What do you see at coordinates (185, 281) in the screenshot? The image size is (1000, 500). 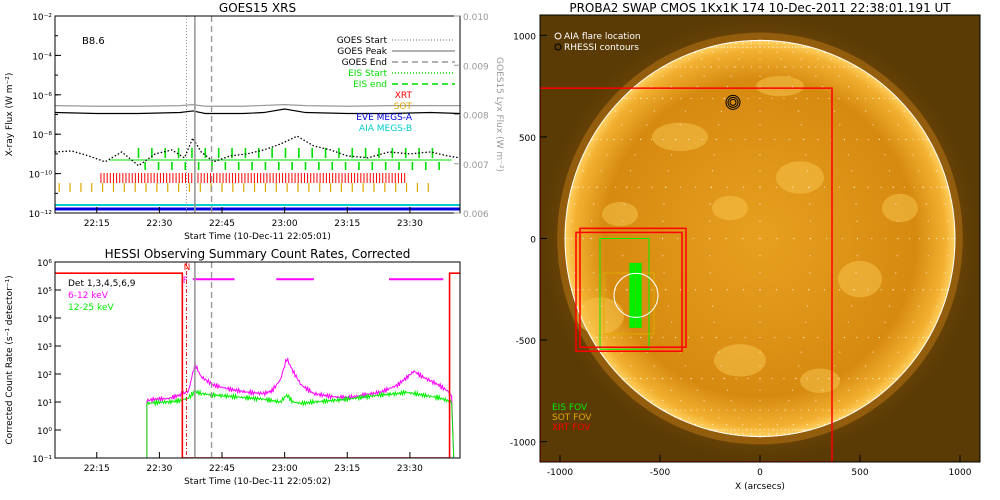 I see `hessi-flare-label: F` at bounding box center [185, 281].